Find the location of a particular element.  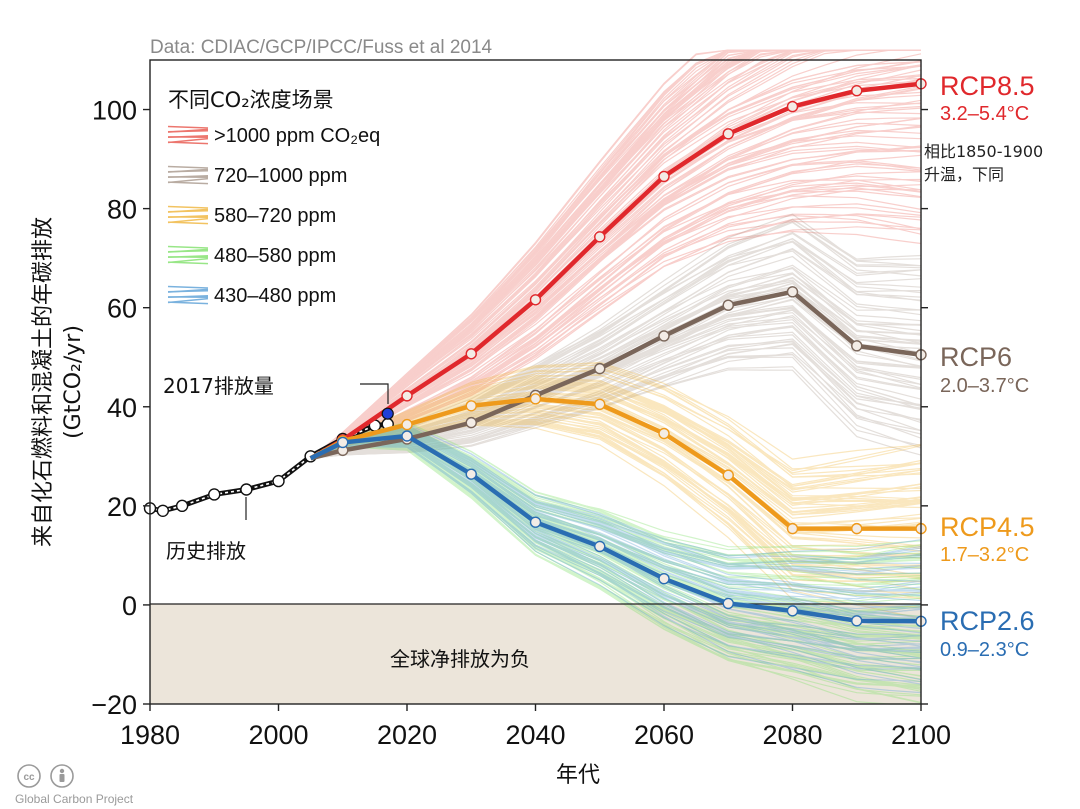

rcp-label-RCP2.6: RCP2.6 0.9–2.3°C is located at coordinates (987, 633).